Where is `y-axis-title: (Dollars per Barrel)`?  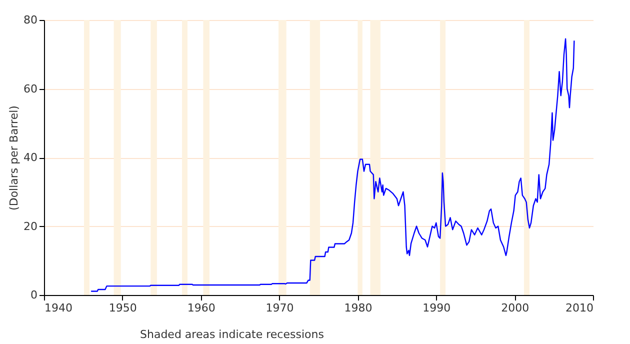 y-axis-title: (Dollars per Barrel) is located at coordinates (14, 158).